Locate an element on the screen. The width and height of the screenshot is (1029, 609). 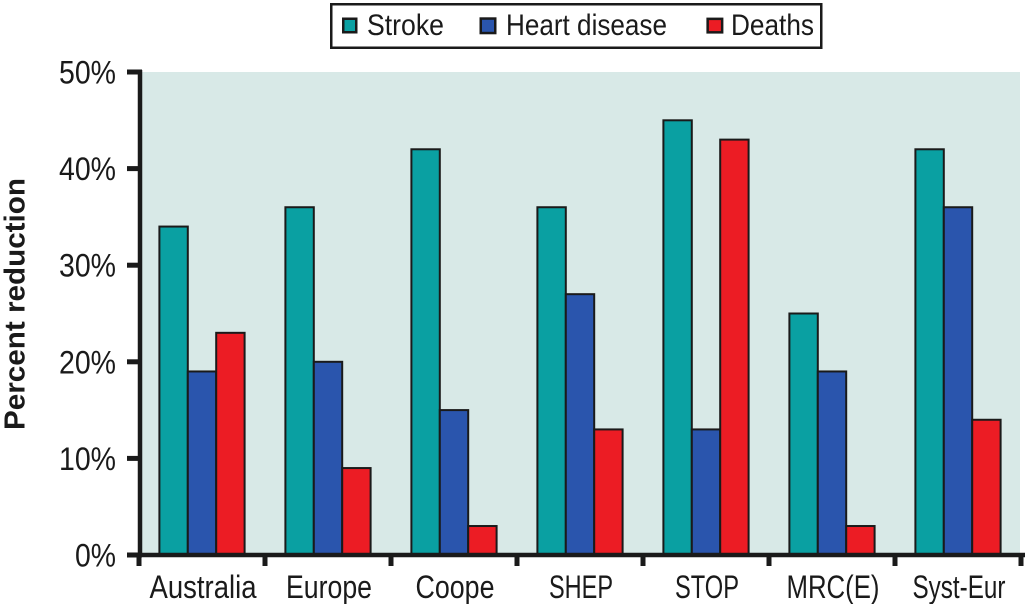
svg-text: MRC(E) is located at coordinates (833, 586).